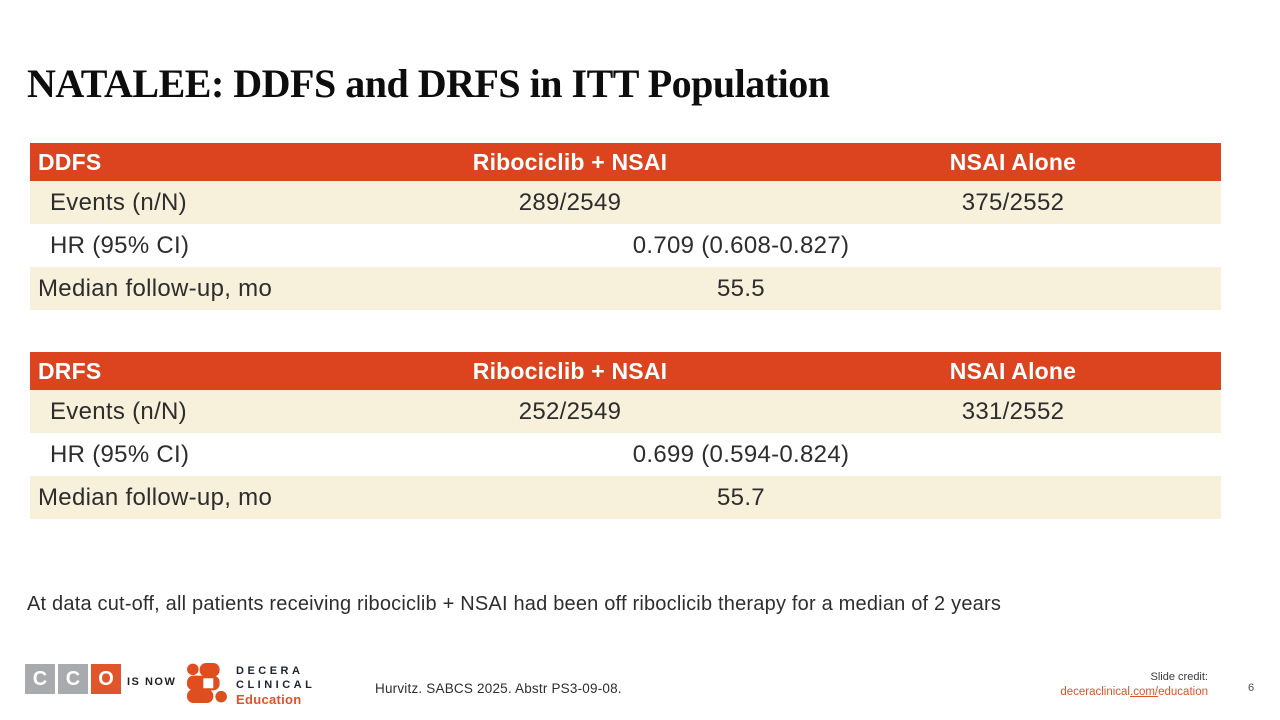  What do you see at coordinates (625, 497) in the screenshot?
I see `drfs-row-followup: Median follow-up, mo 55.7` at bounding box center [625, 497].